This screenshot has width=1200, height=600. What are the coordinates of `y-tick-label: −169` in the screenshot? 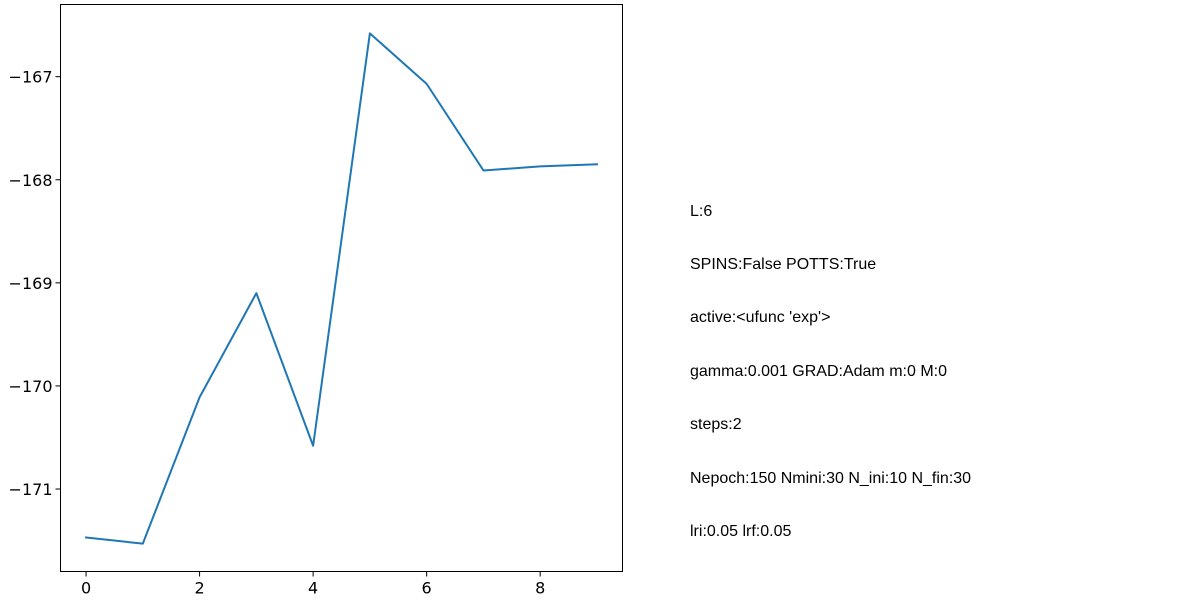 It's located at (31, 283).